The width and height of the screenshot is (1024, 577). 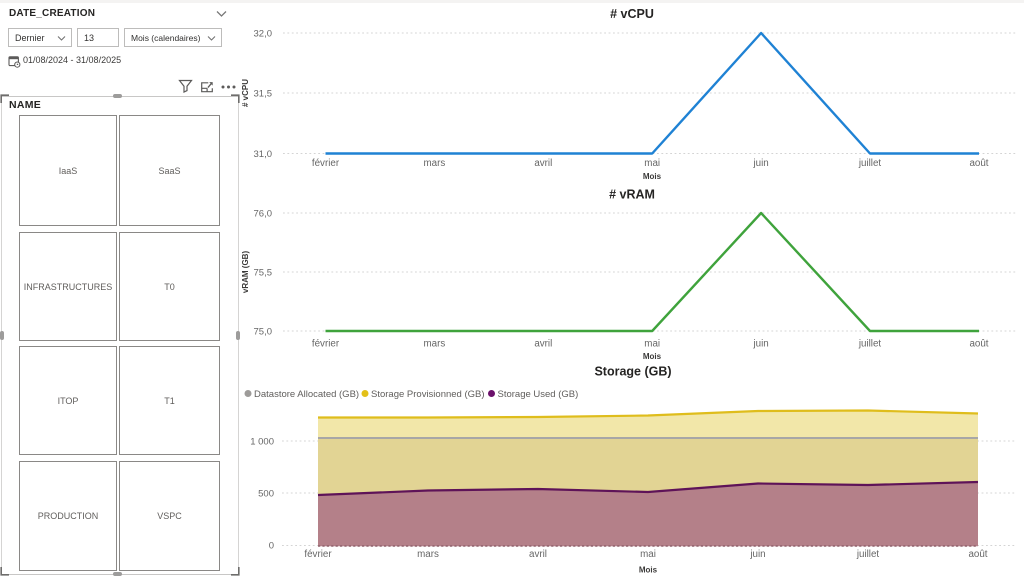 I want to click on svg-text: 31,0, so click(x=263, y=154).